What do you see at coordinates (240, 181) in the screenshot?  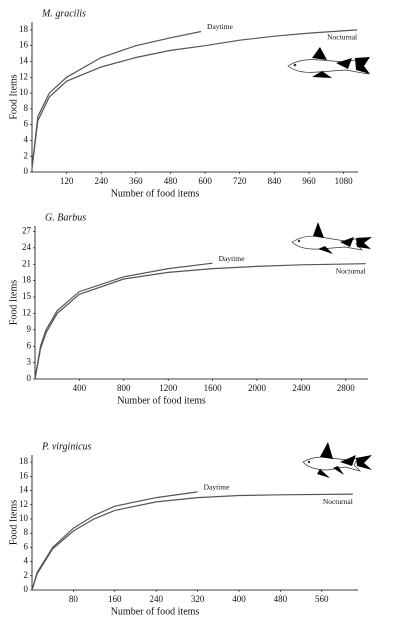 I see `x-tick-label: 720` at bounding box center [240, 181].